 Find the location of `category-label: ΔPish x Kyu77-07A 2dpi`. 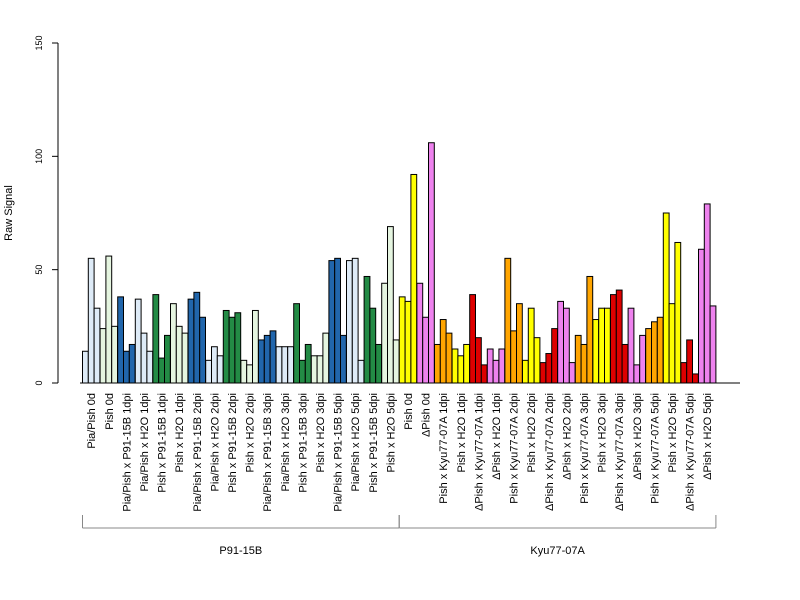

category-label: ΔPish x Kyu77-07A 2dpi is located at coordinates (550, 452).